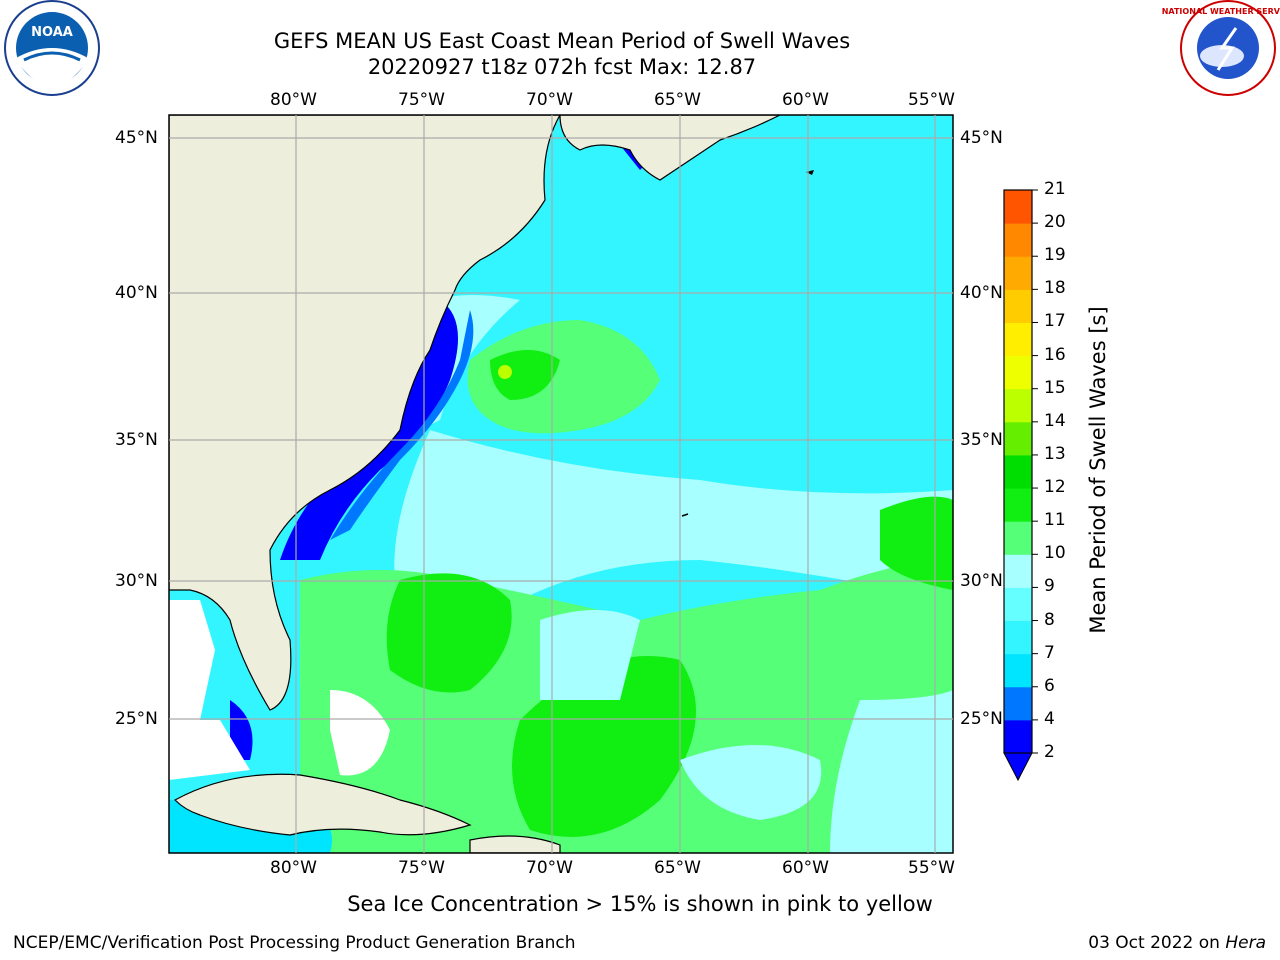  I want to click on colorbar-tick-label: 9, so click(1049, 586).